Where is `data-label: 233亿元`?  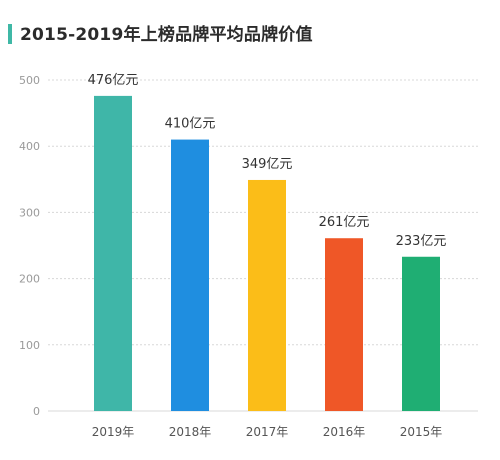 data-label: 233亿元 is located at coordinates (421, 241).